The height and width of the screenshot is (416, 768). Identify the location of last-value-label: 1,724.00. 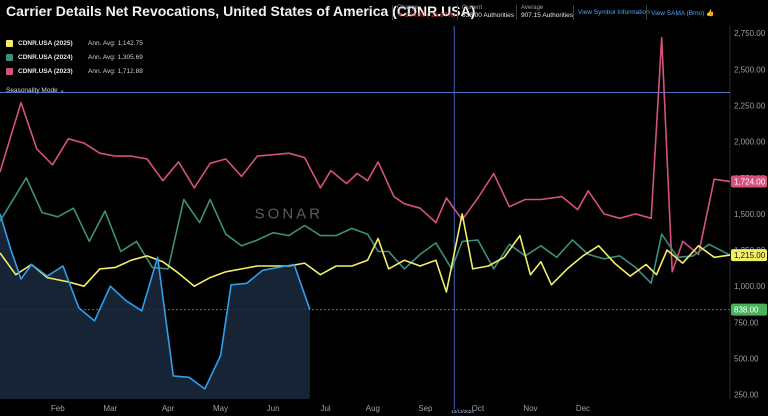
(750, 182).